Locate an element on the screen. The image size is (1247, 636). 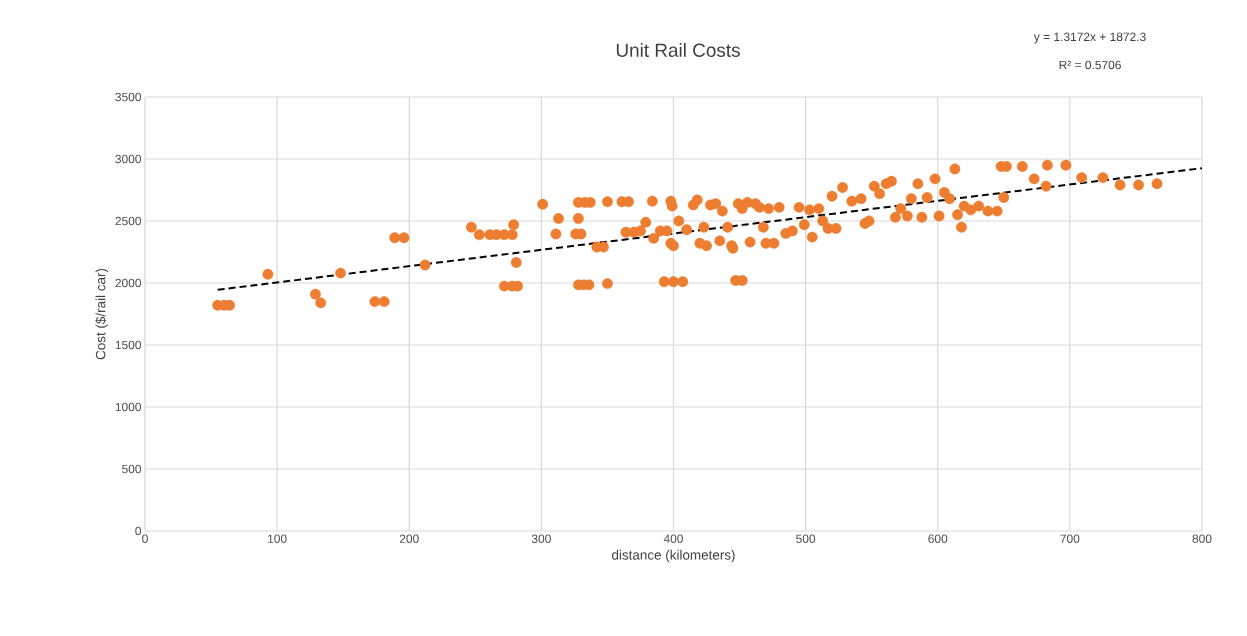
x-axis-title: distance (kilometers) is located at coordinates (673, 556).